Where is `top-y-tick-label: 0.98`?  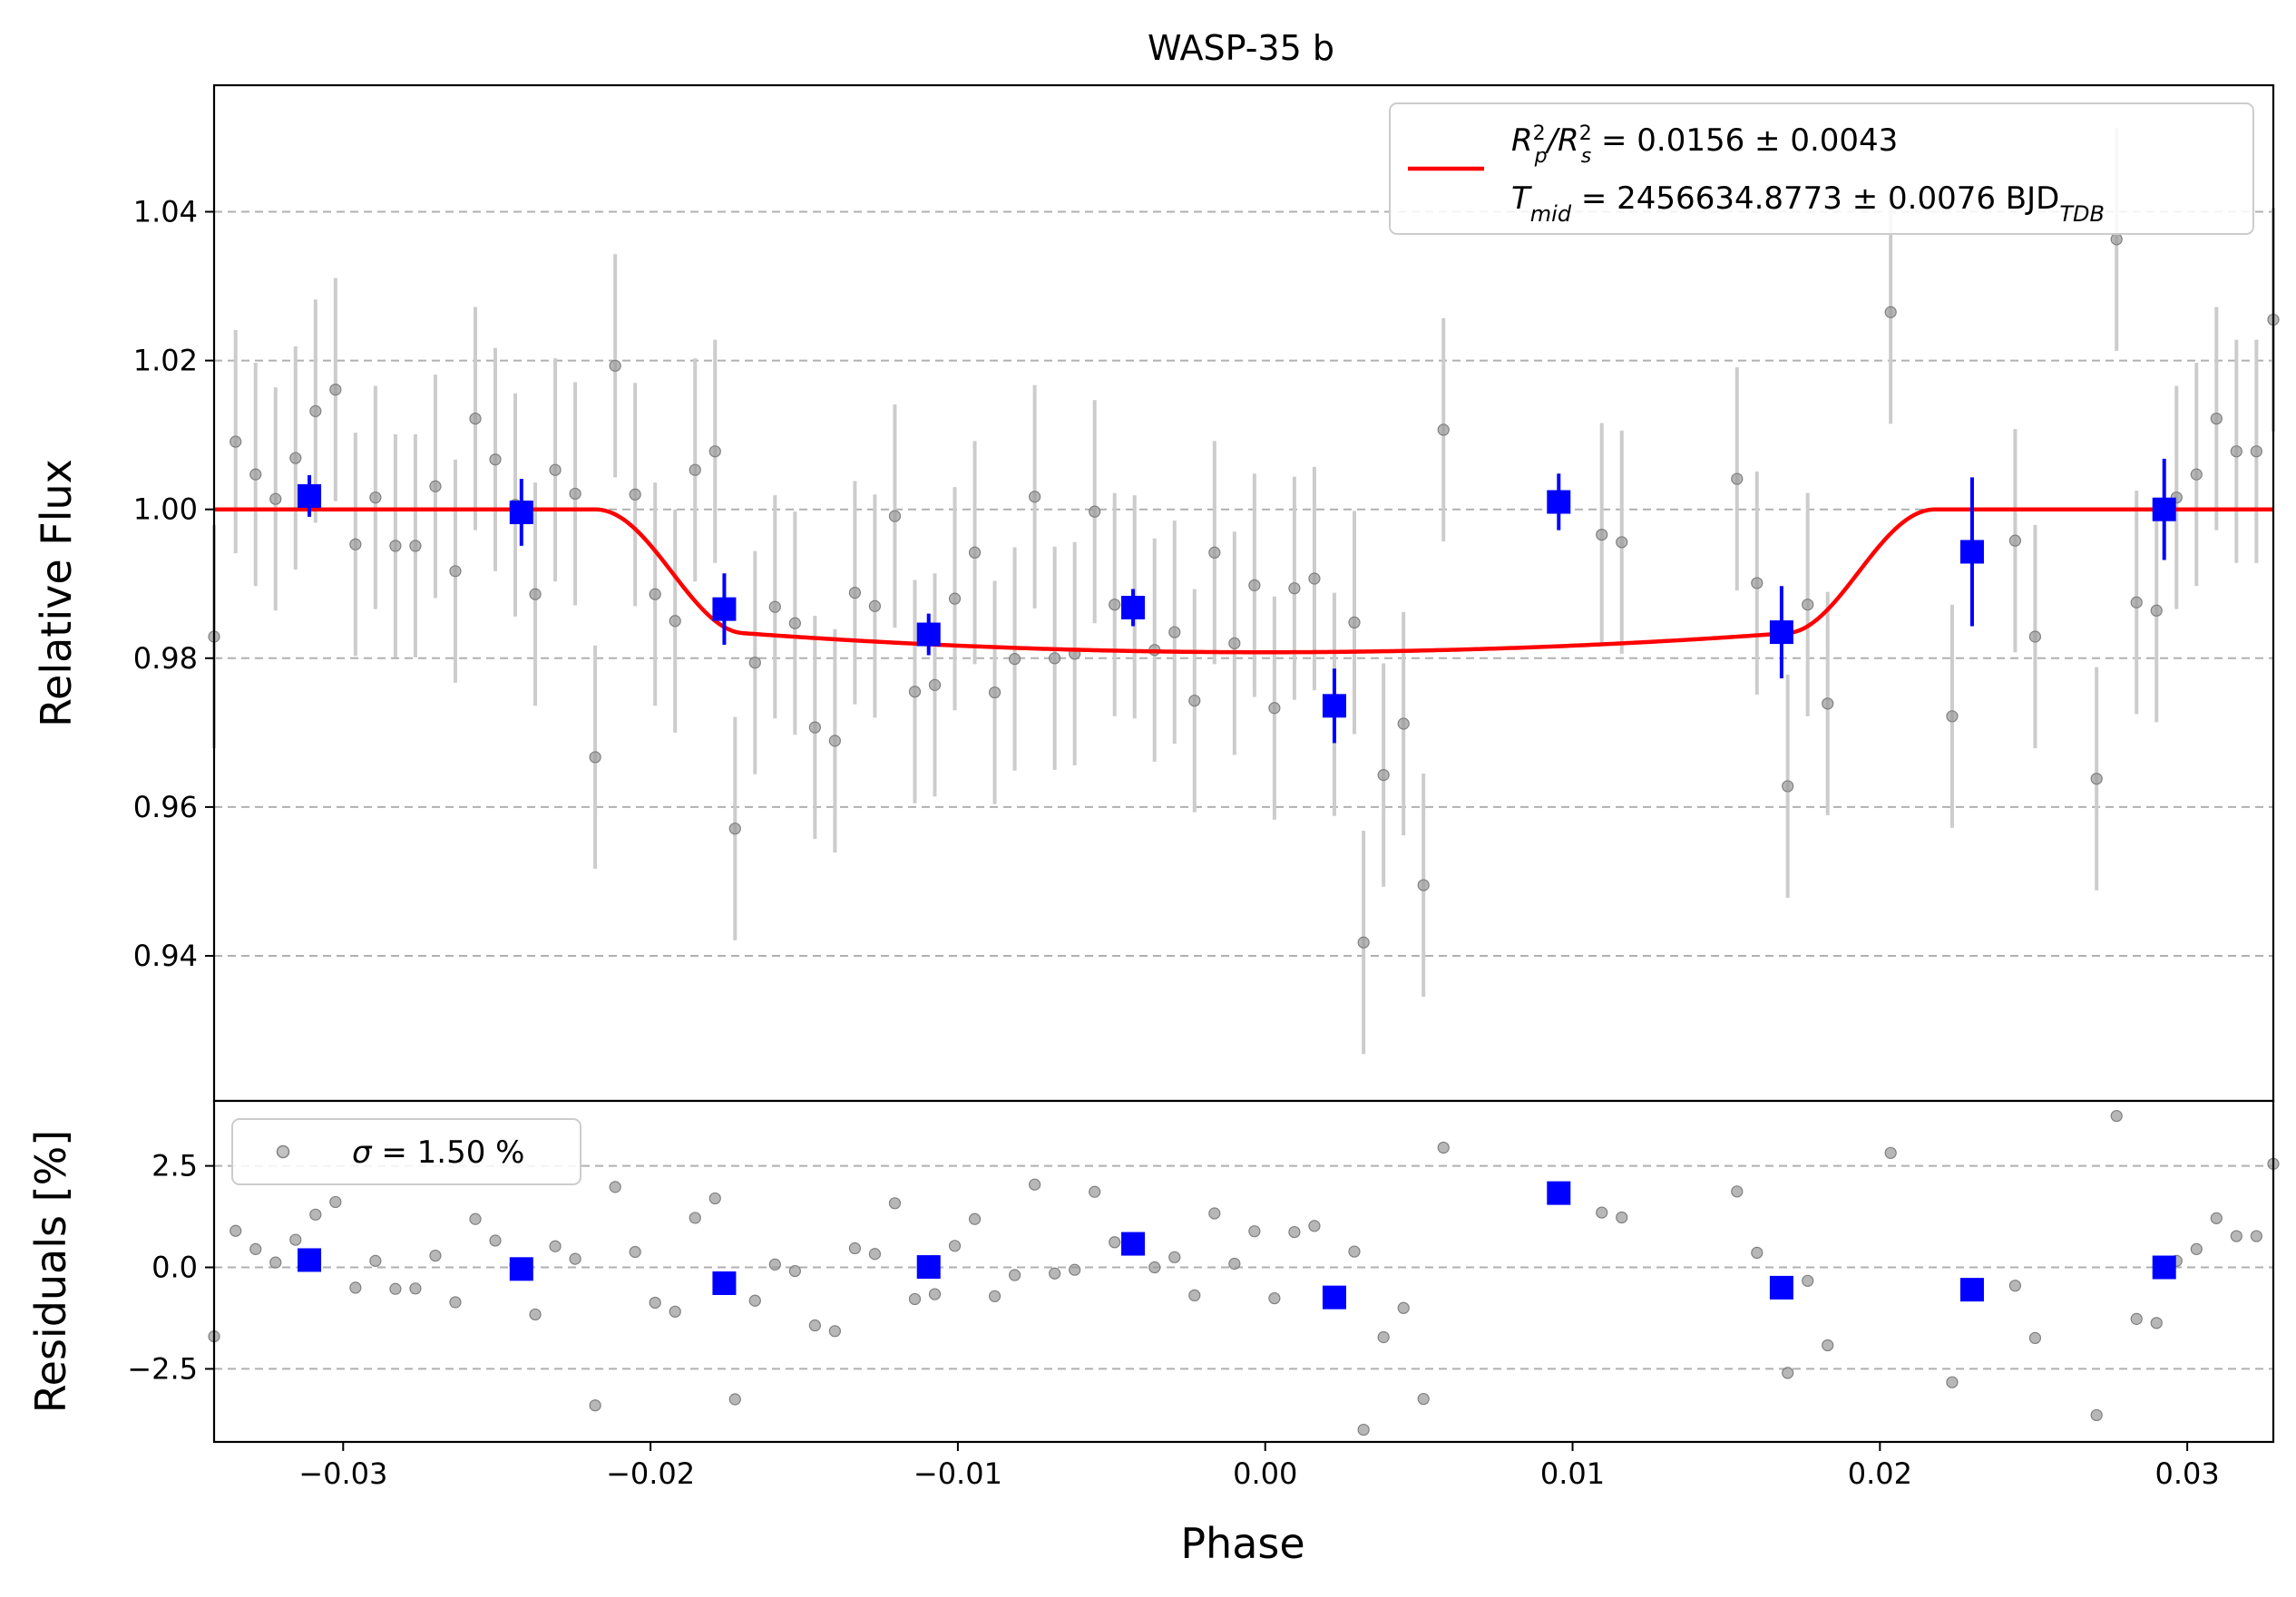
top-y-tick-label: 0.98 is located at coordinates (165, 658).